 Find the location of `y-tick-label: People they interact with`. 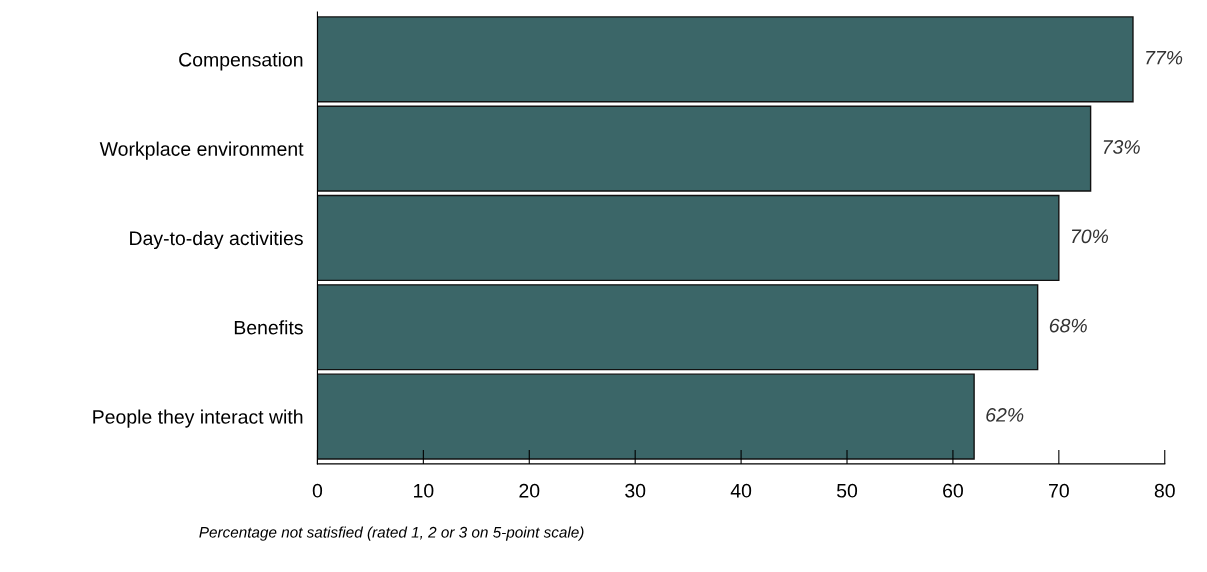

y-tick-label: People they interact with is located at coordinates (198, 418).